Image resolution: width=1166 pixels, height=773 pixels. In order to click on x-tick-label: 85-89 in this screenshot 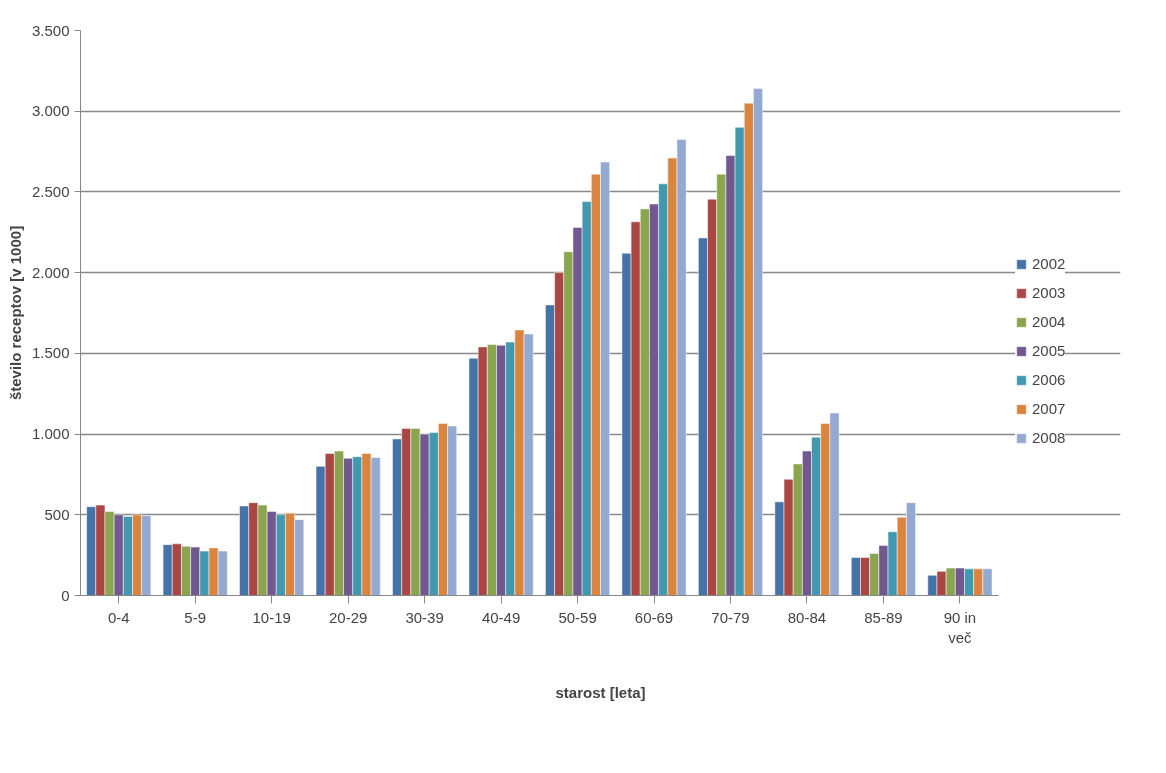, I will do `click(883, 617)`.